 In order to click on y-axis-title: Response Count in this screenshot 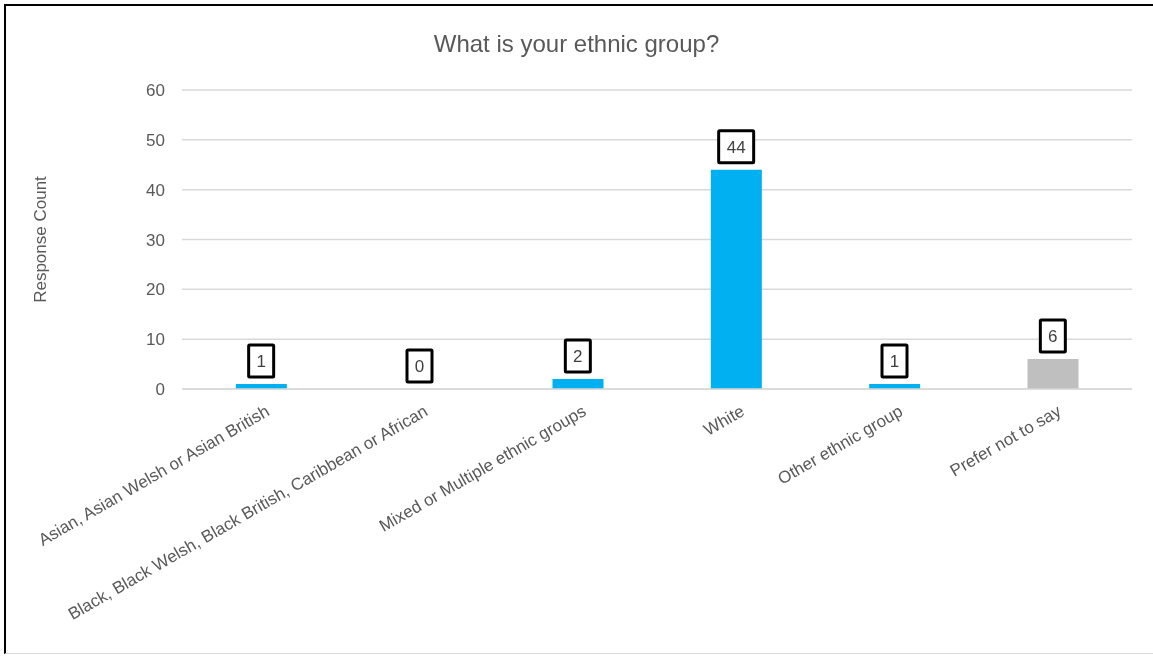, I will do `click(41, 239)`.